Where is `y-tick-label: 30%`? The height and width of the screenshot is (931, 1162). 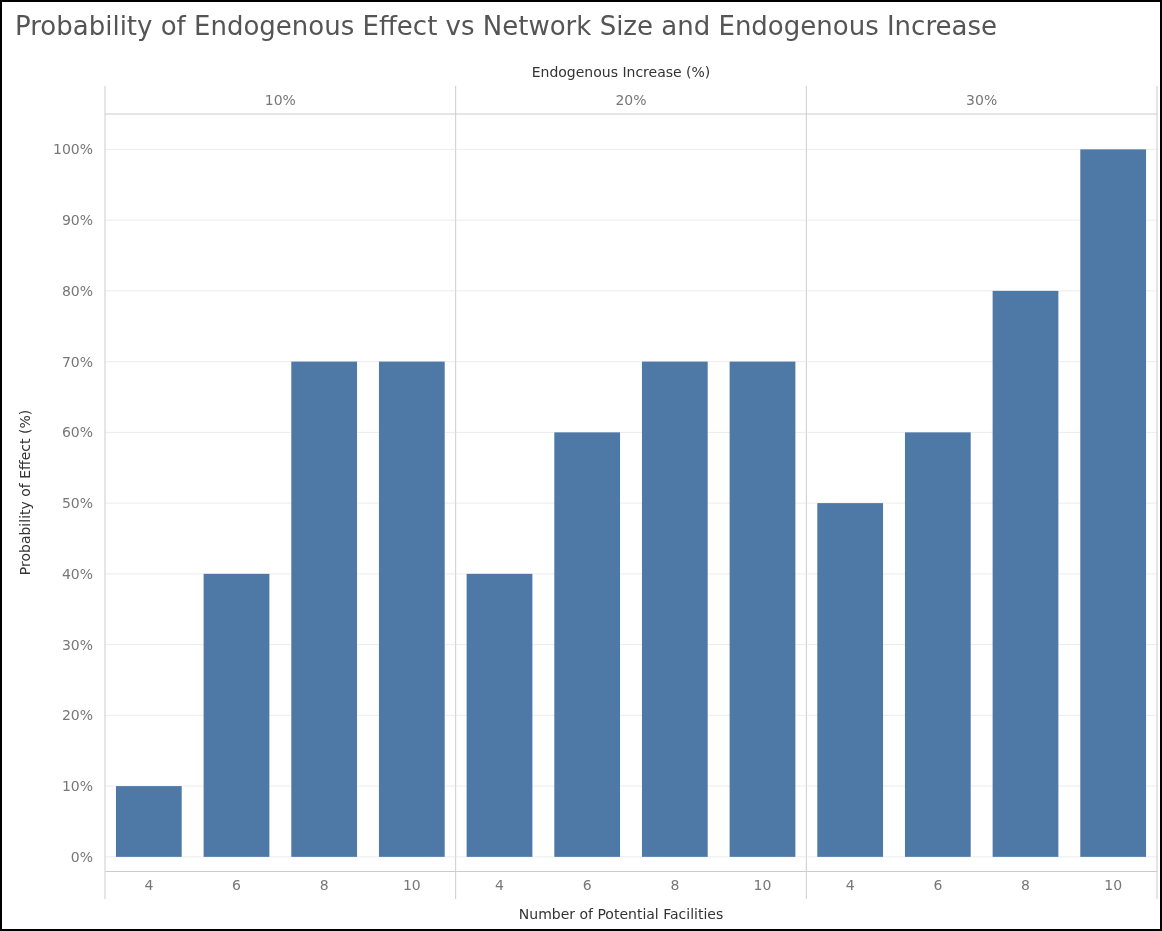
y-tick-label: 30% is located at coordinates (77, 644).